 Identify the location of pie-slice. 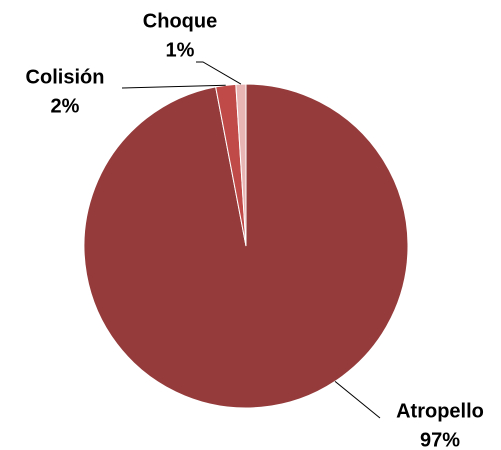
(241, 165).